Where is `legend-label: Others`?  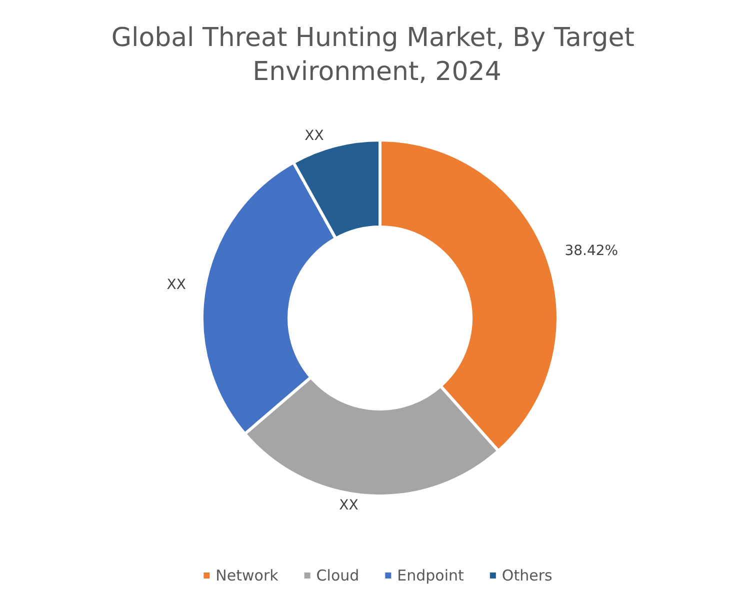 legend-label: Others is located at coordinates (527, 575).